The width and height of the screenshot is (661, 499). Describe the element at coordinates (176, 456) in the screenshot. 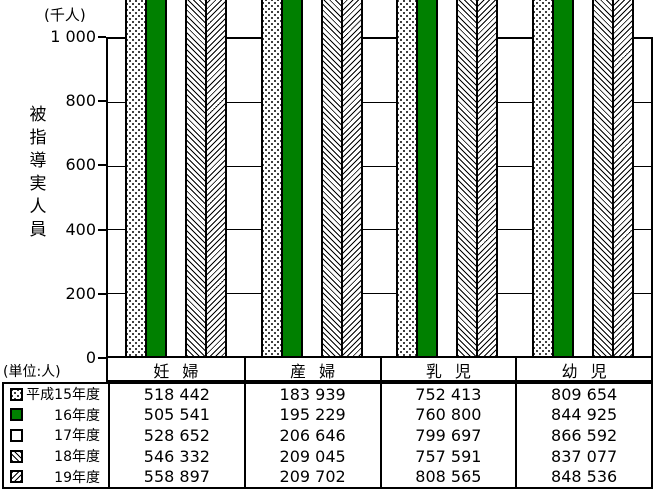

I see `value-cell-18年度-妊婦: 546 332` at that location.